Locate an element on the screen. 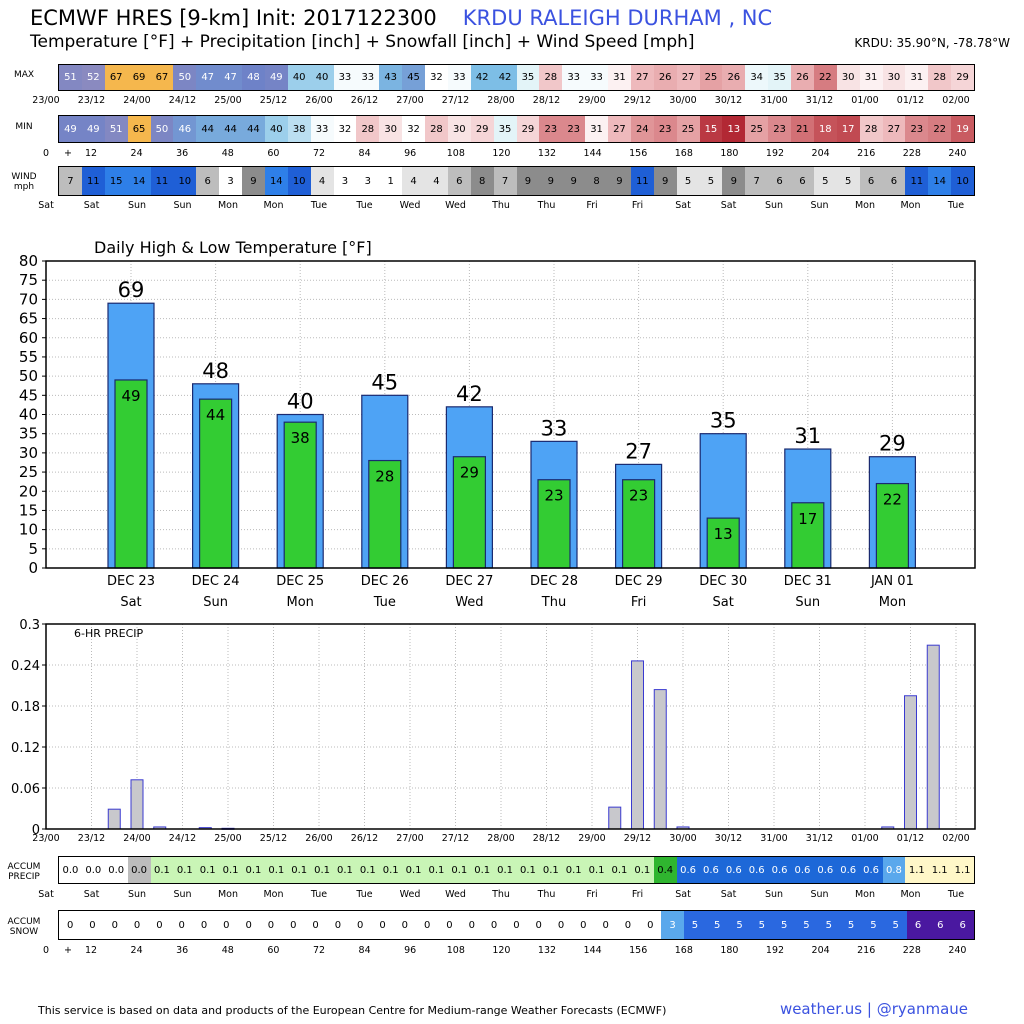  hour-tick: 180 is located at coordinates (729, 153).